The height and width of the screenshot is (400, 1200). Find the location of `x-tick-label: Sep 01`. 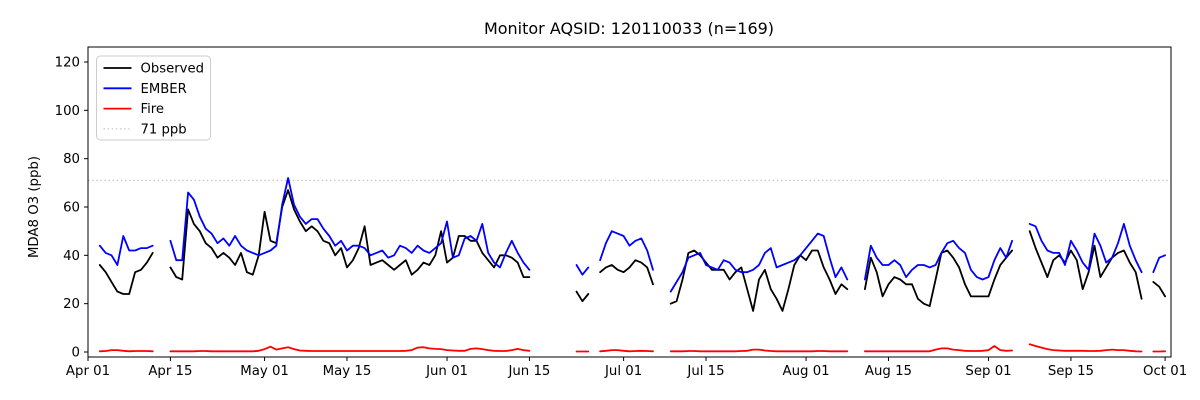

x-tick-label: Sep 01 is located at coordinates (988, 371).